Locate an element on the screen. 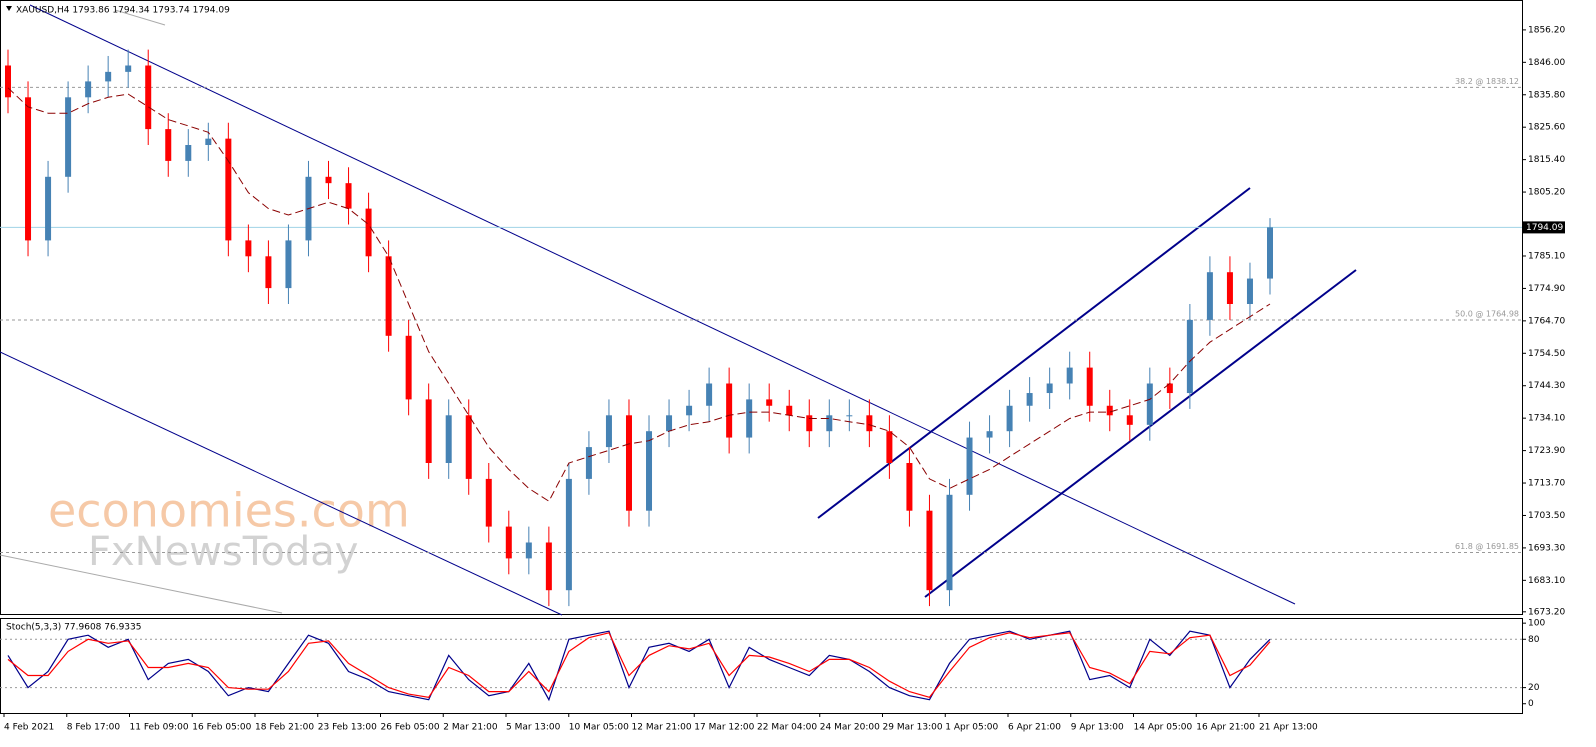 Image resolution: width=1596 pixels, height=747 pixels. x-tick-label: 22 Mar 04:00 is located at coordinates (787, 728).